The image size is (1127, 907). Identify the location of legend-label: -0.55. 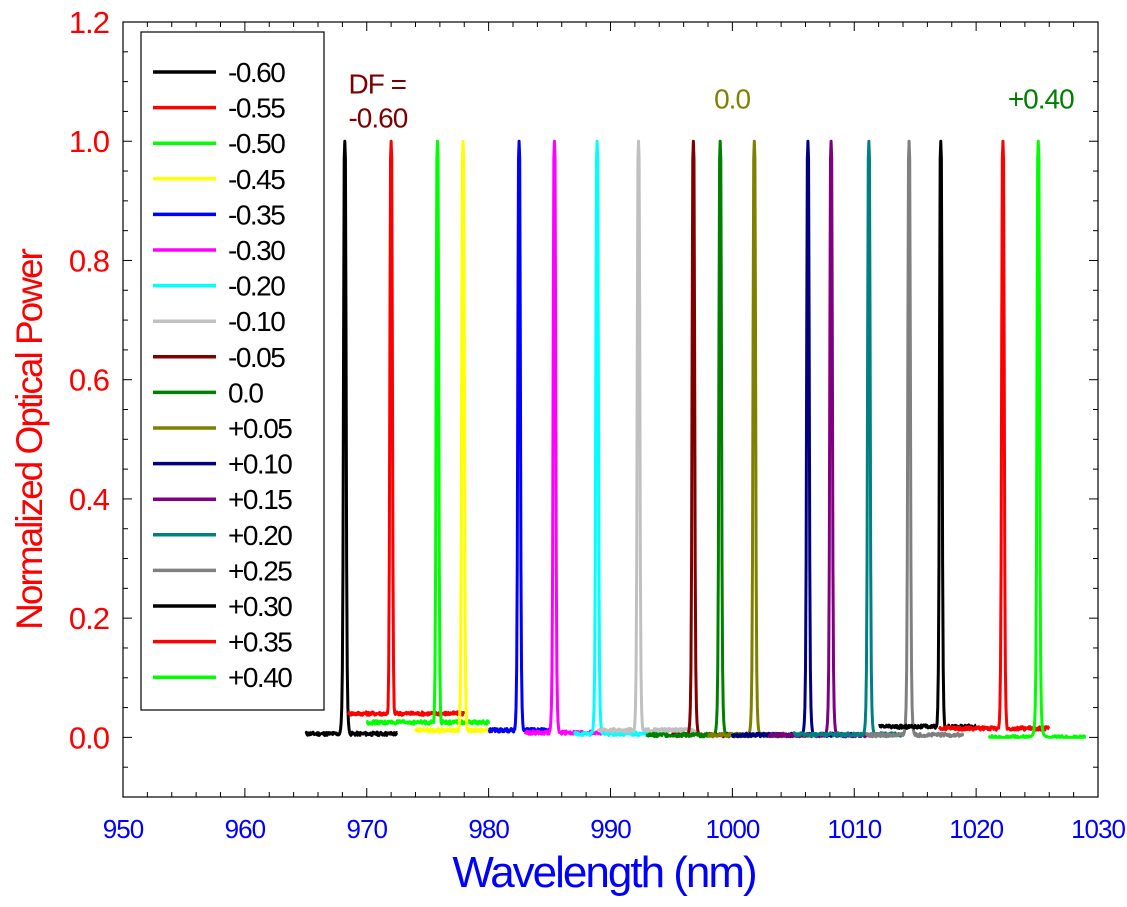
(256, 108).